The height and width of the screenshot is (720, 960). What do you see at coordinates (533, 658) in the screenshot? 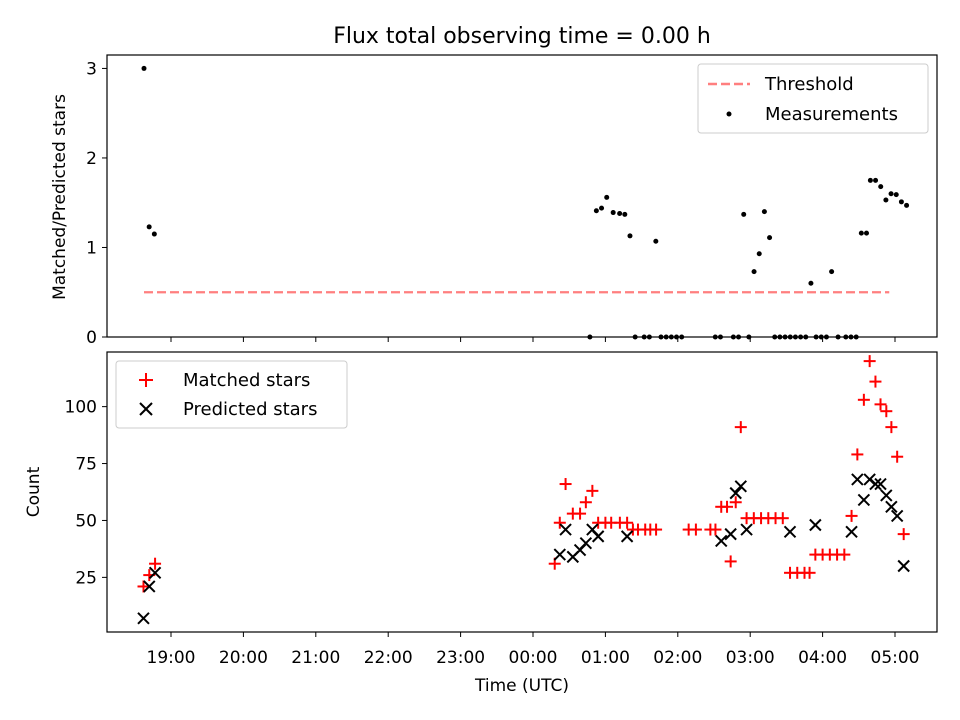
I see `bottom-x-tick-label-5: 00:00` at bounding box center [533, 658].